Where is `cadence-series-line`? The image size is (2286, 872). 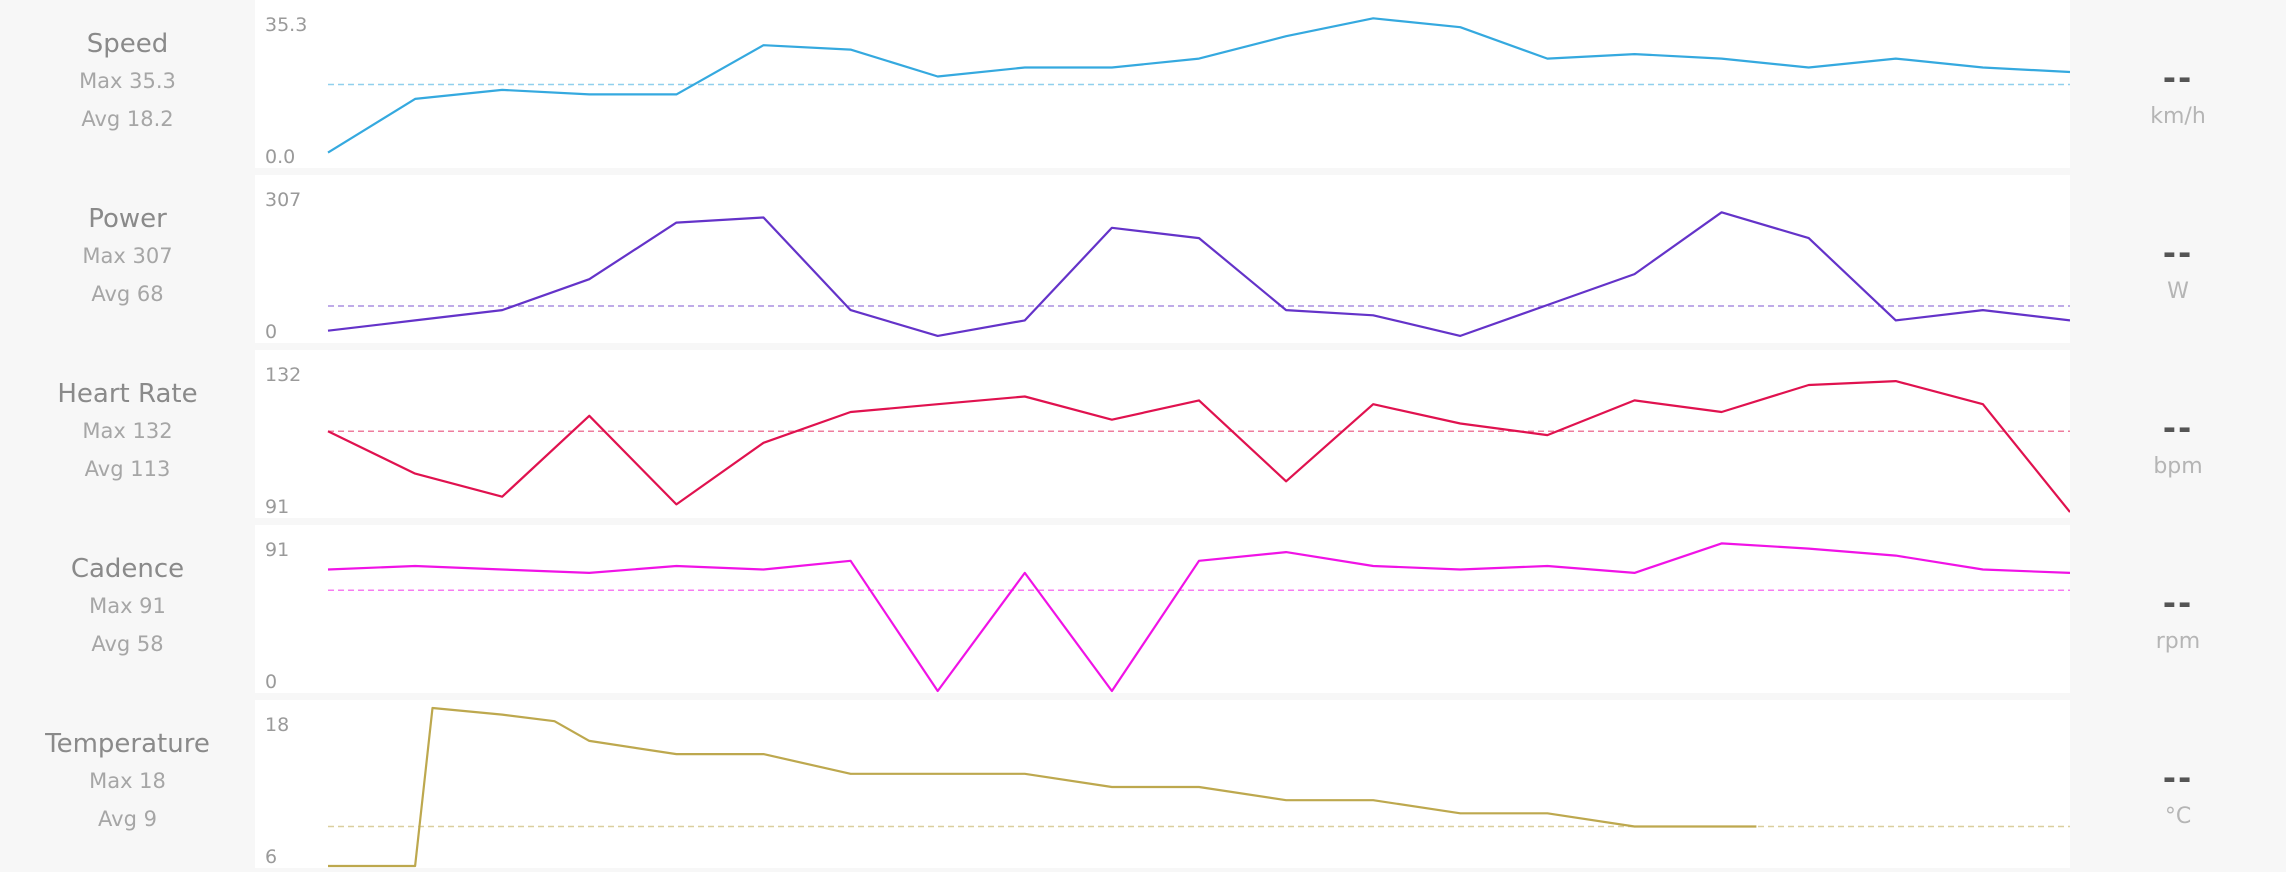 cadence-series-line is located at coordinates (1198, 617).